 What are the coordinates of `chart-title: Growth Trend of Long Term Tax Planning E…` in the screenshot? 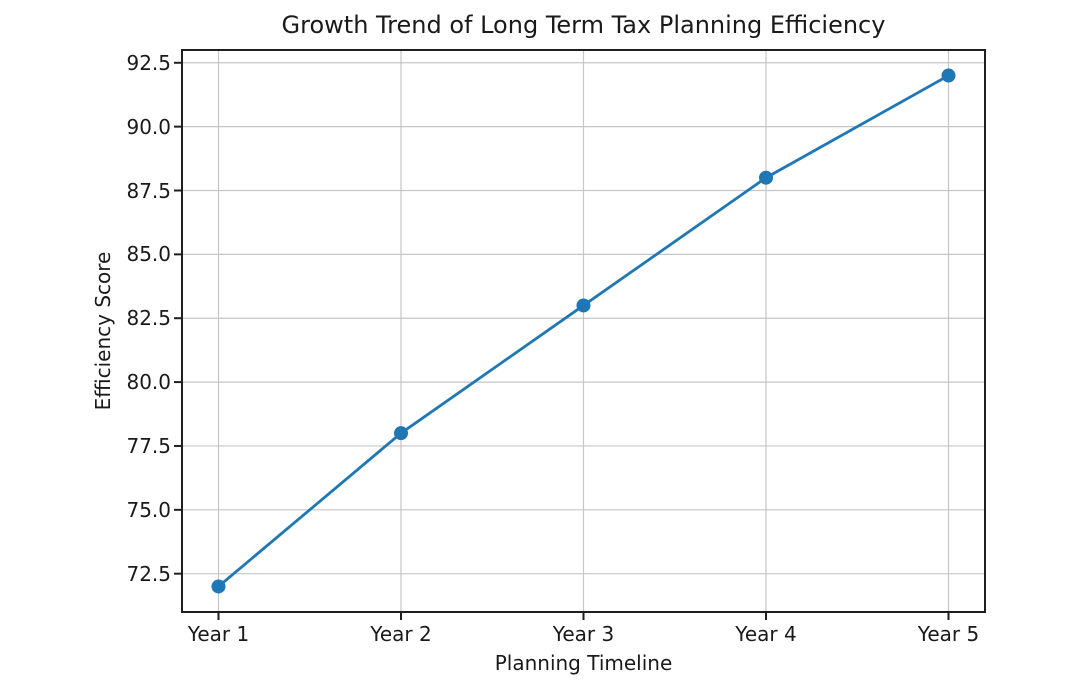 It's located at (583, 25).